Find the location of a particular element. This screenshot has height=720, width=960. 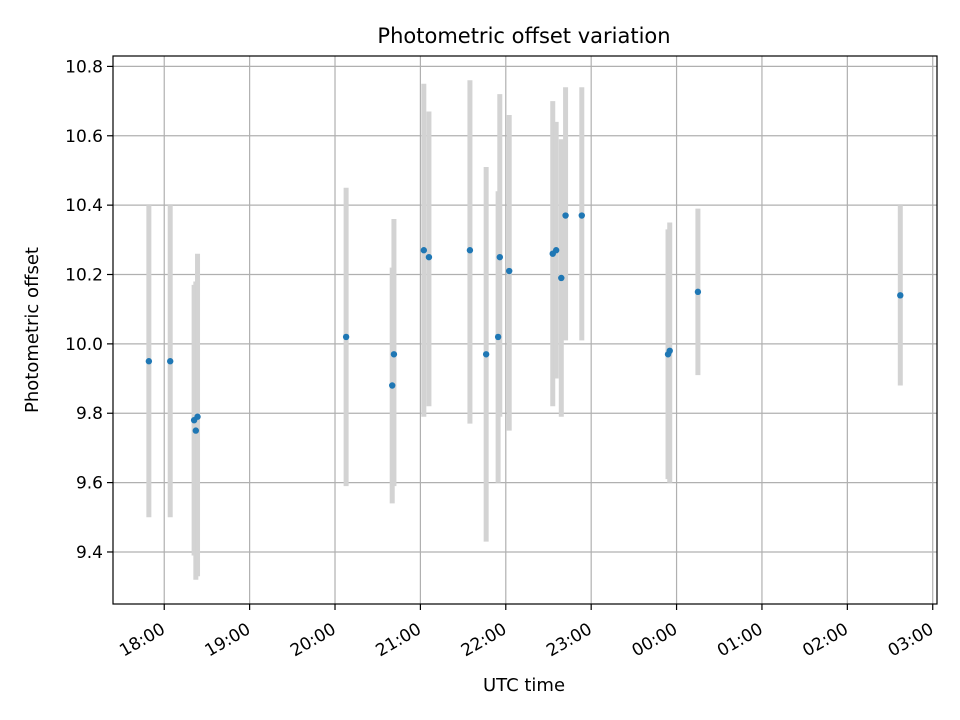

y-axis-label: Photometric offset is located at coordinates (32, 330).